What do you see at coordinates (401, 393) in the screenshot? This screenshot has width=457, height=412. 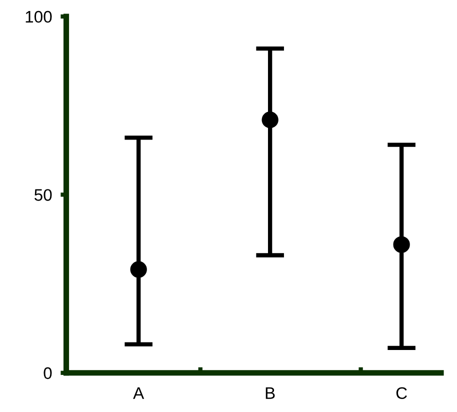 I see `x-tick-label: C` at bounding box center [401, 393].